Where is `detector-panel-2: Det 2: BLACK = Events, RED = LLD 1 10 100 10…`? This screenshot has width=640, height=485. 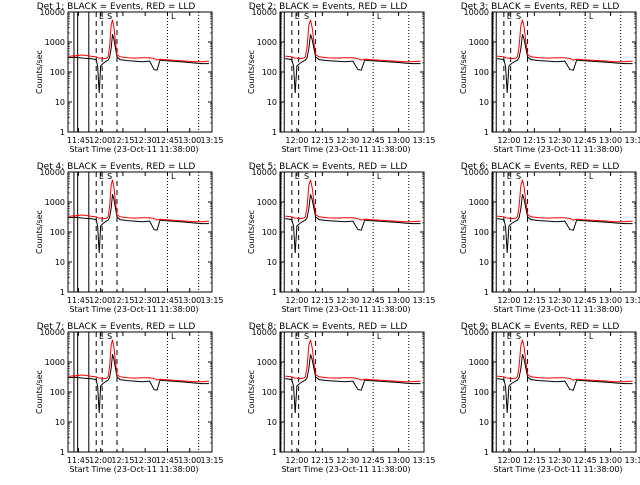
detector-panel-2: Det 2: BLACK = Events, RED = LLD 1 10 100 10… is located at coordinates (341, 78).